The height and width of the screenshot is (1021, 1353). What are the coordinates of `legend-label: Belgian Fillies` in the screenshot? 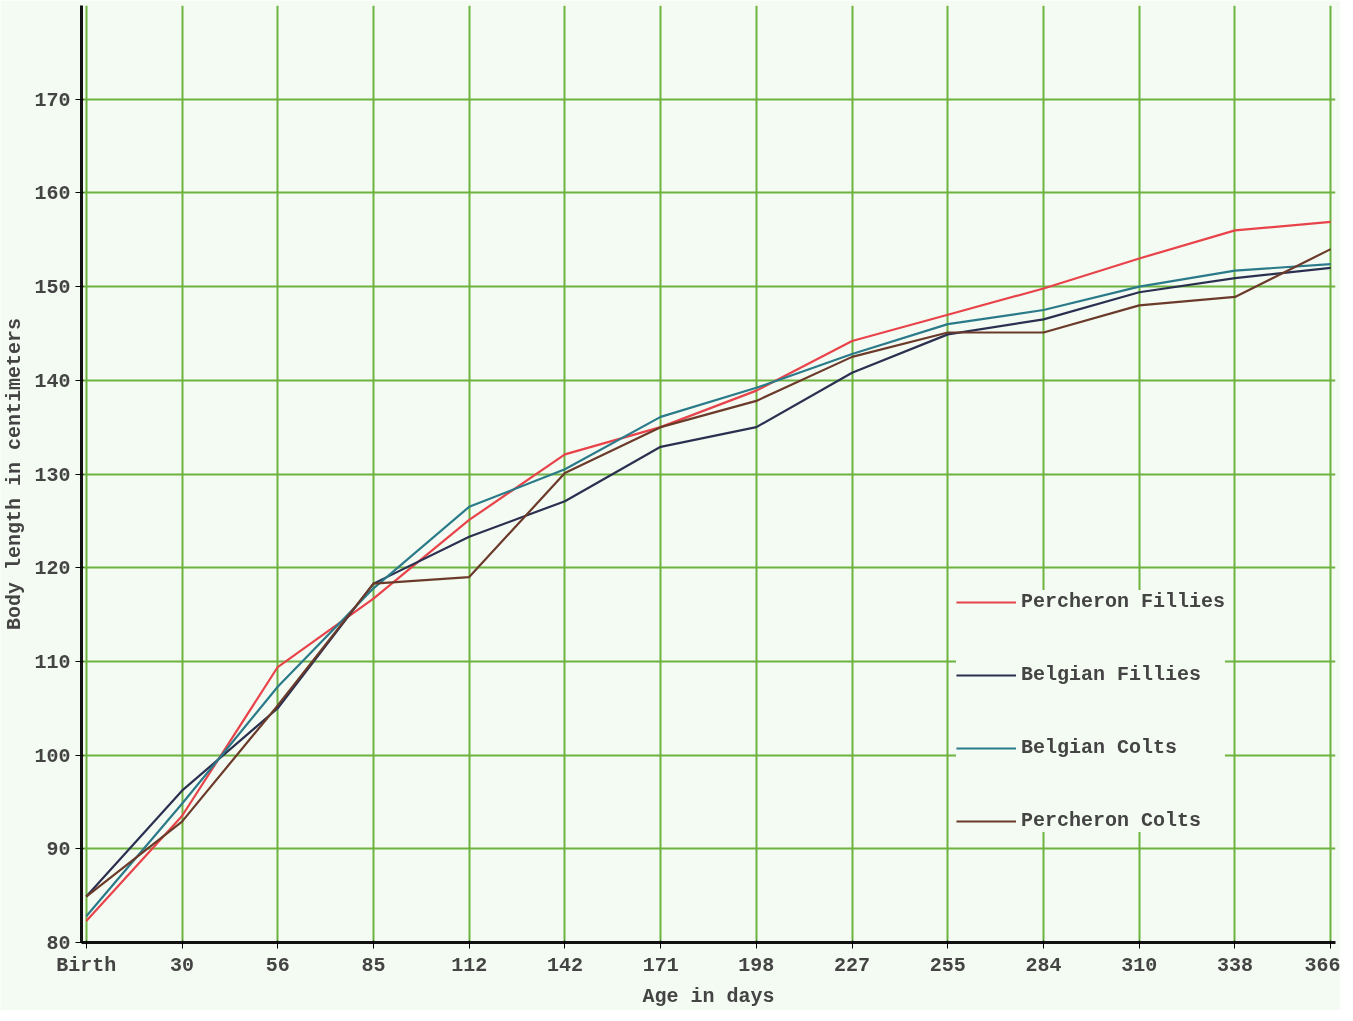 It's located at (1110, 674).